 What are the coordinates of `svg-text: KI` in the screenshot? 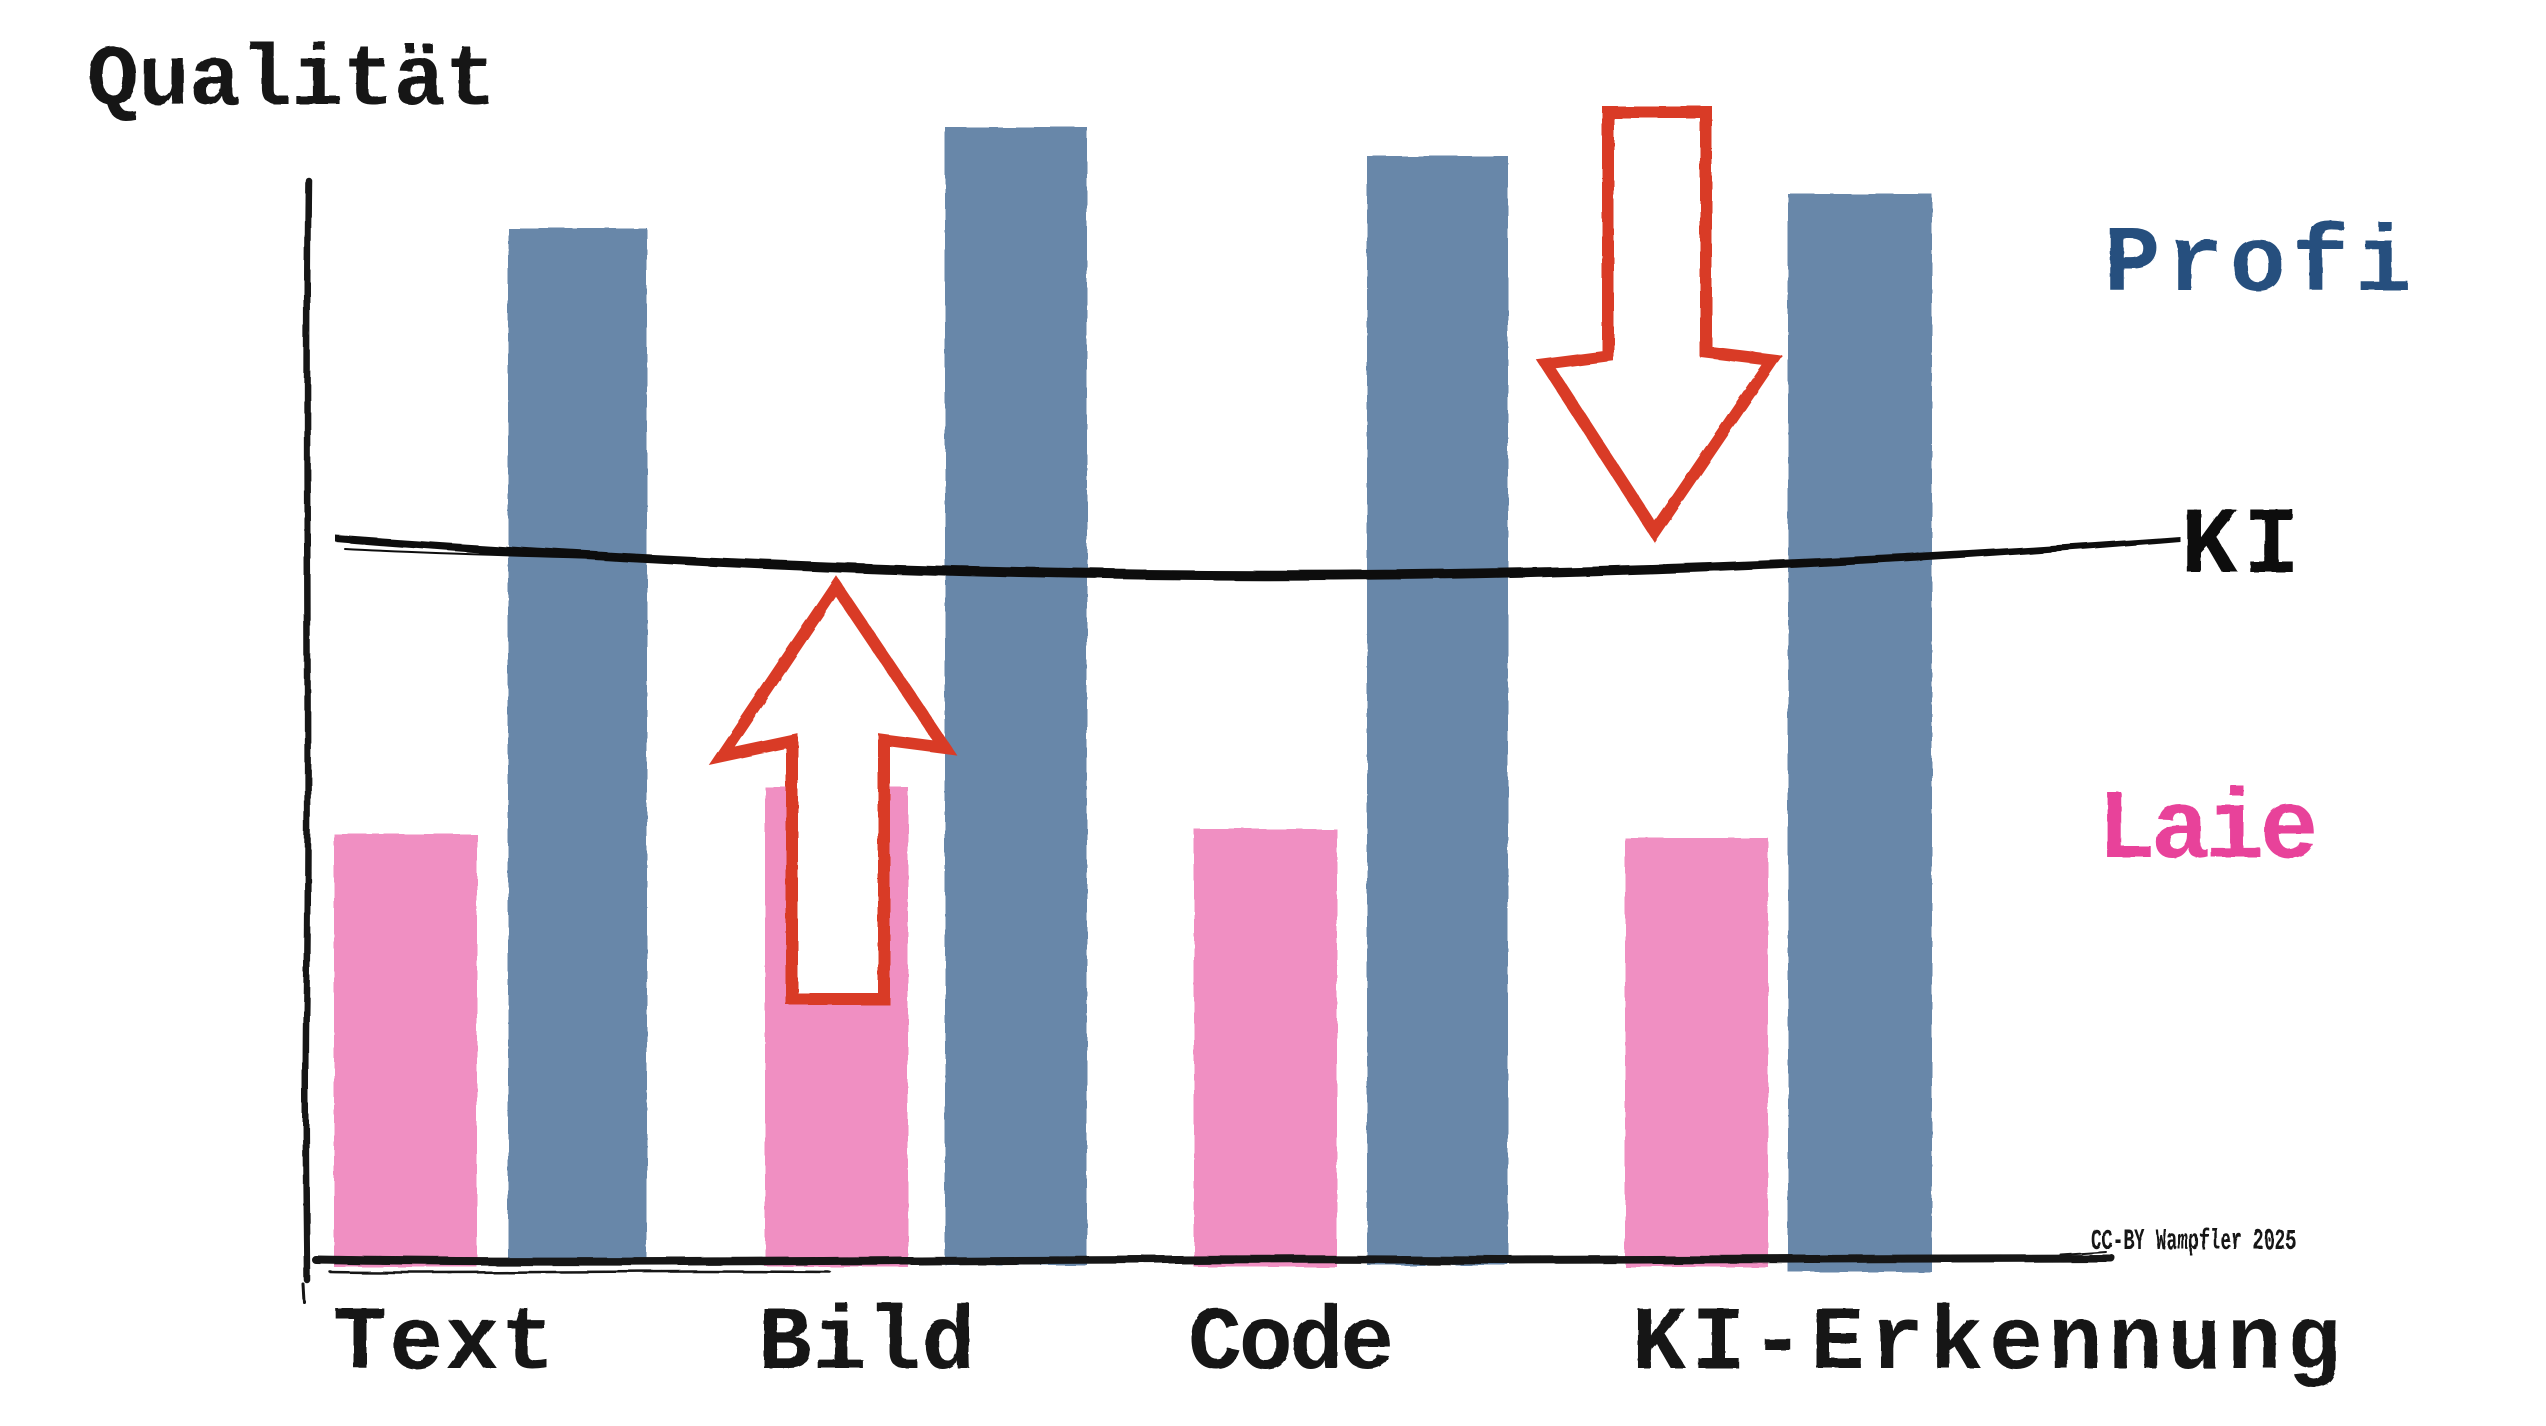 It's located at (2243, 547).